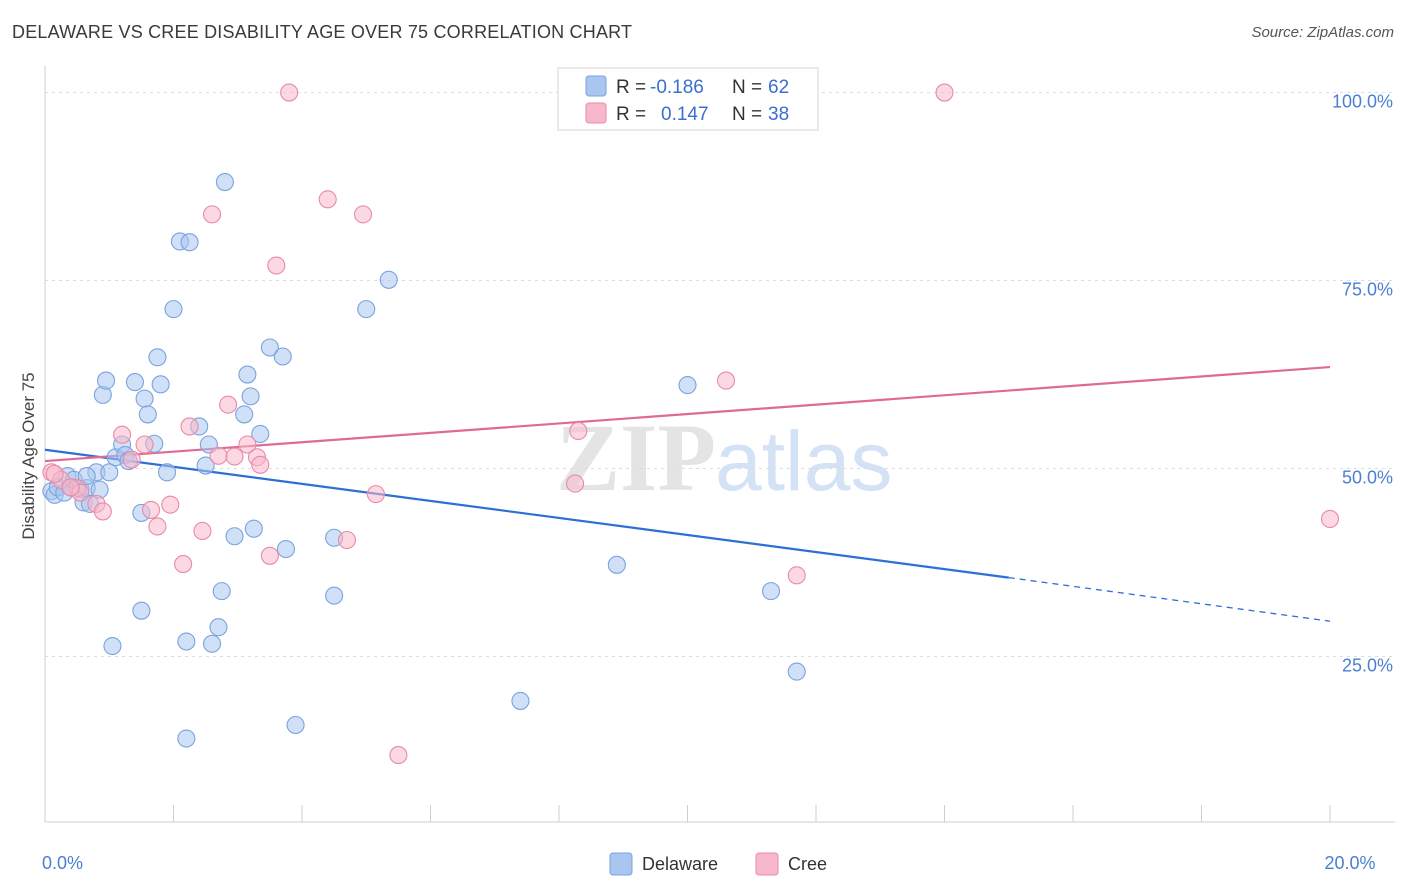 The height and width of the screenshot is (892, 1406). I want to click on watermark: ZIP atlas, so click(724, 457).